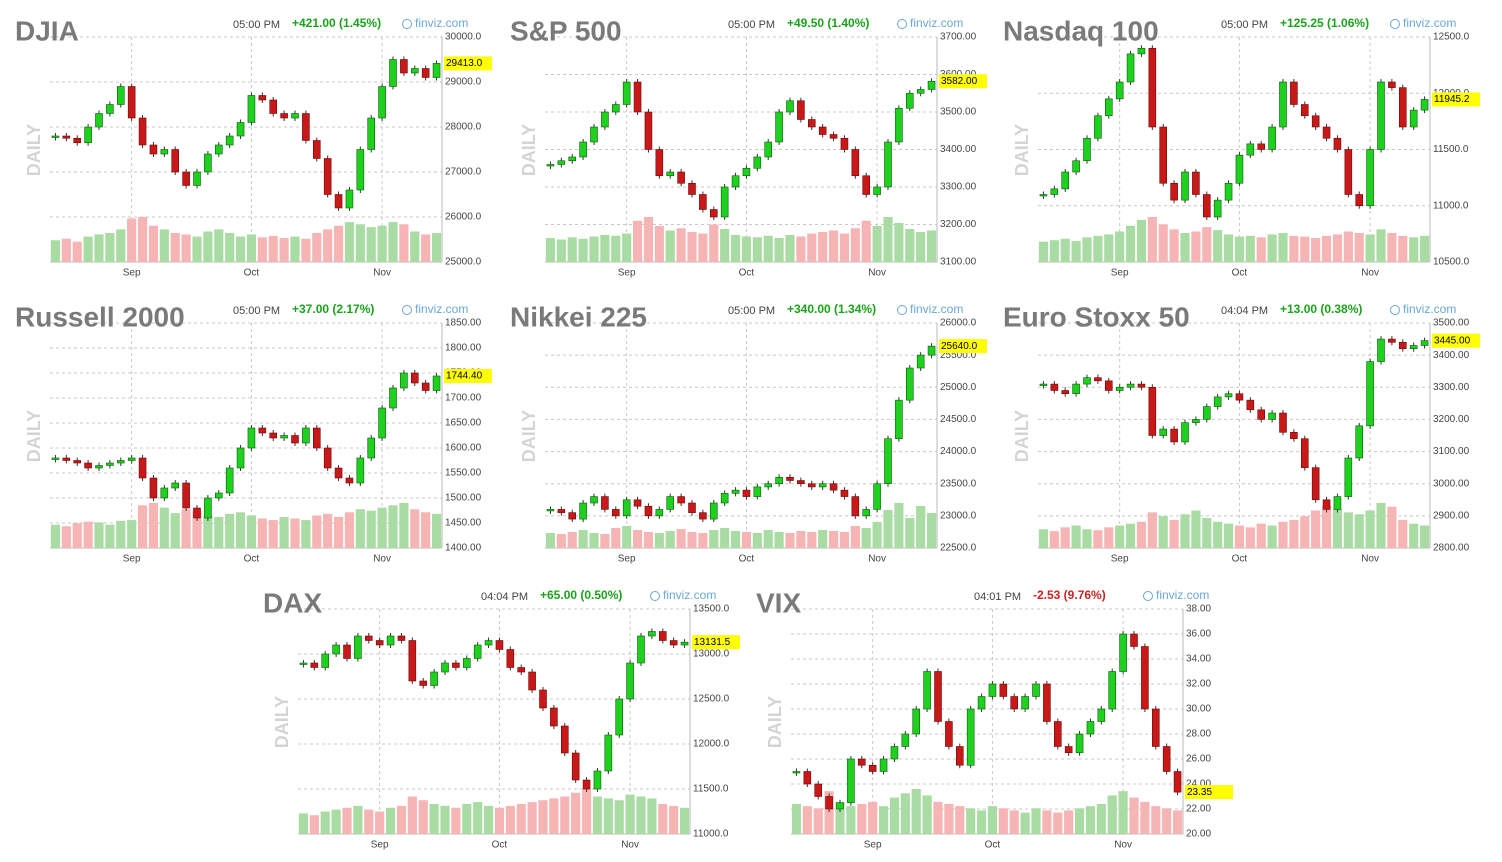 This screenshot has height=862, width=1502. What do you see at coordinates (463, 323) in the screenshot?
I see `y-tick-label: 1850.00` at bounding box center [463, 323].